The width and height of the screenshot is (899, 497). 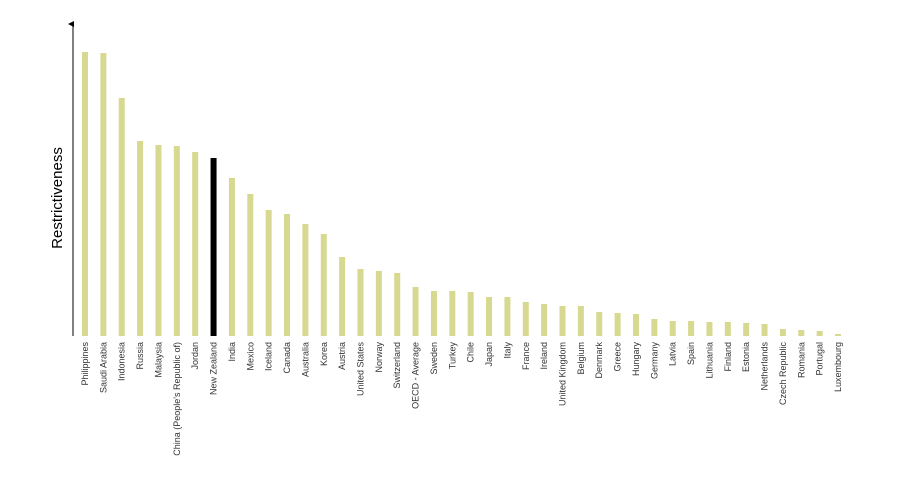 What do you see at coordinates (765, 366) in the screenshot?
I see `x-tick-label: Netherlands` at bounding box center [765, 366].